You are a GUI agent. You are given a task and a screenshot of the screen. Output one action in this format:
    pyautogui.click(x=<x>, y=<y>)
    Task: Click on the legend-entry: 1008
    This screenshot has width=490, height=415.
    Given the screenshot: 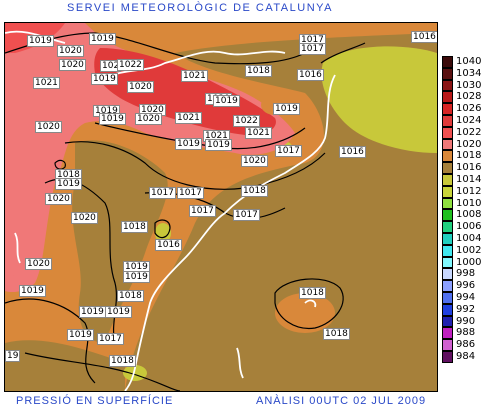 What is the action you would take?
    pyautogui.click(x=465, y=215)
    